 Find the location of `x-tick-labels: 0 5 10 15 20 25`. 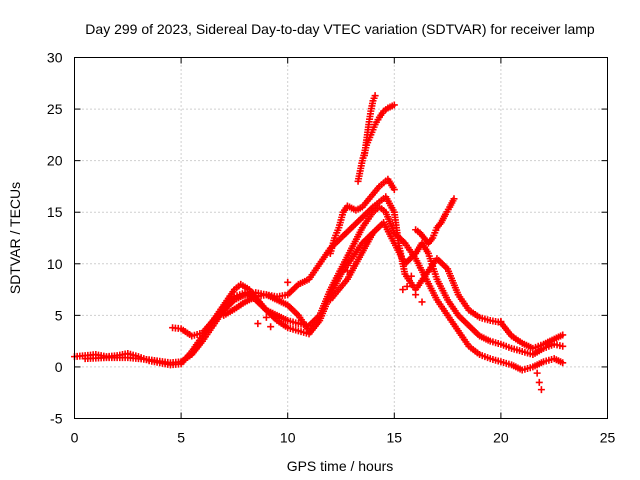

x-tick-labels: 0 5 10 15 20 25 is located at coordinates (343, 438).